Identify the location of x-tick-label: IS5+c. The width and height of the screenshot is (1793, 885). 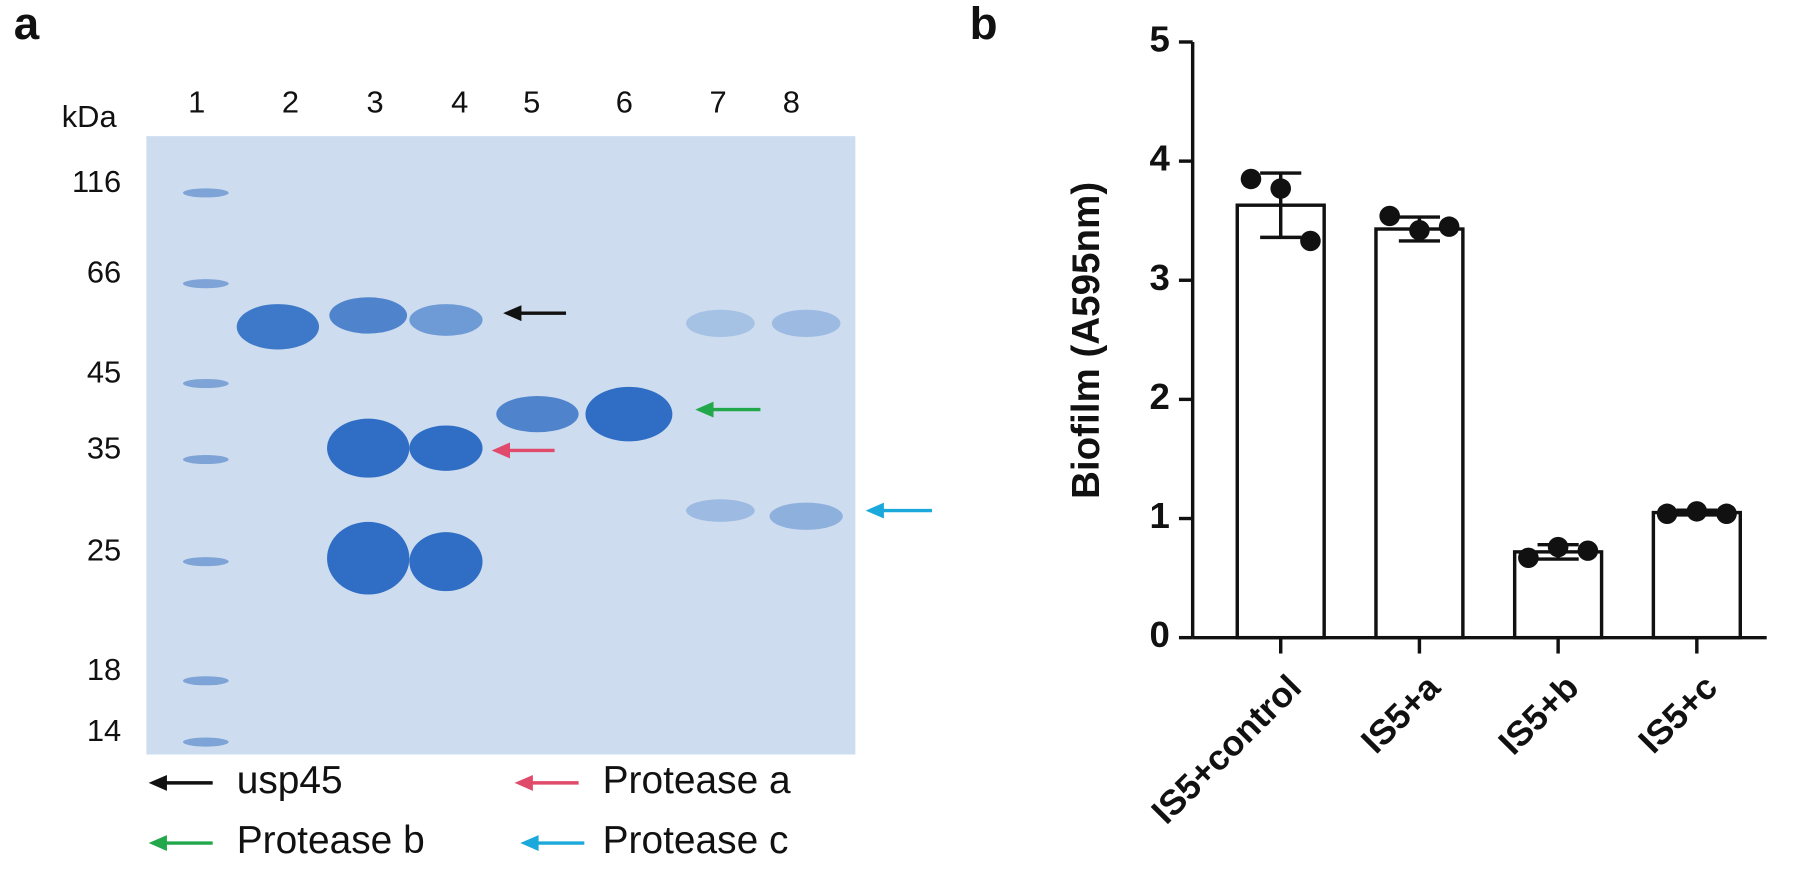
(1678, 714).